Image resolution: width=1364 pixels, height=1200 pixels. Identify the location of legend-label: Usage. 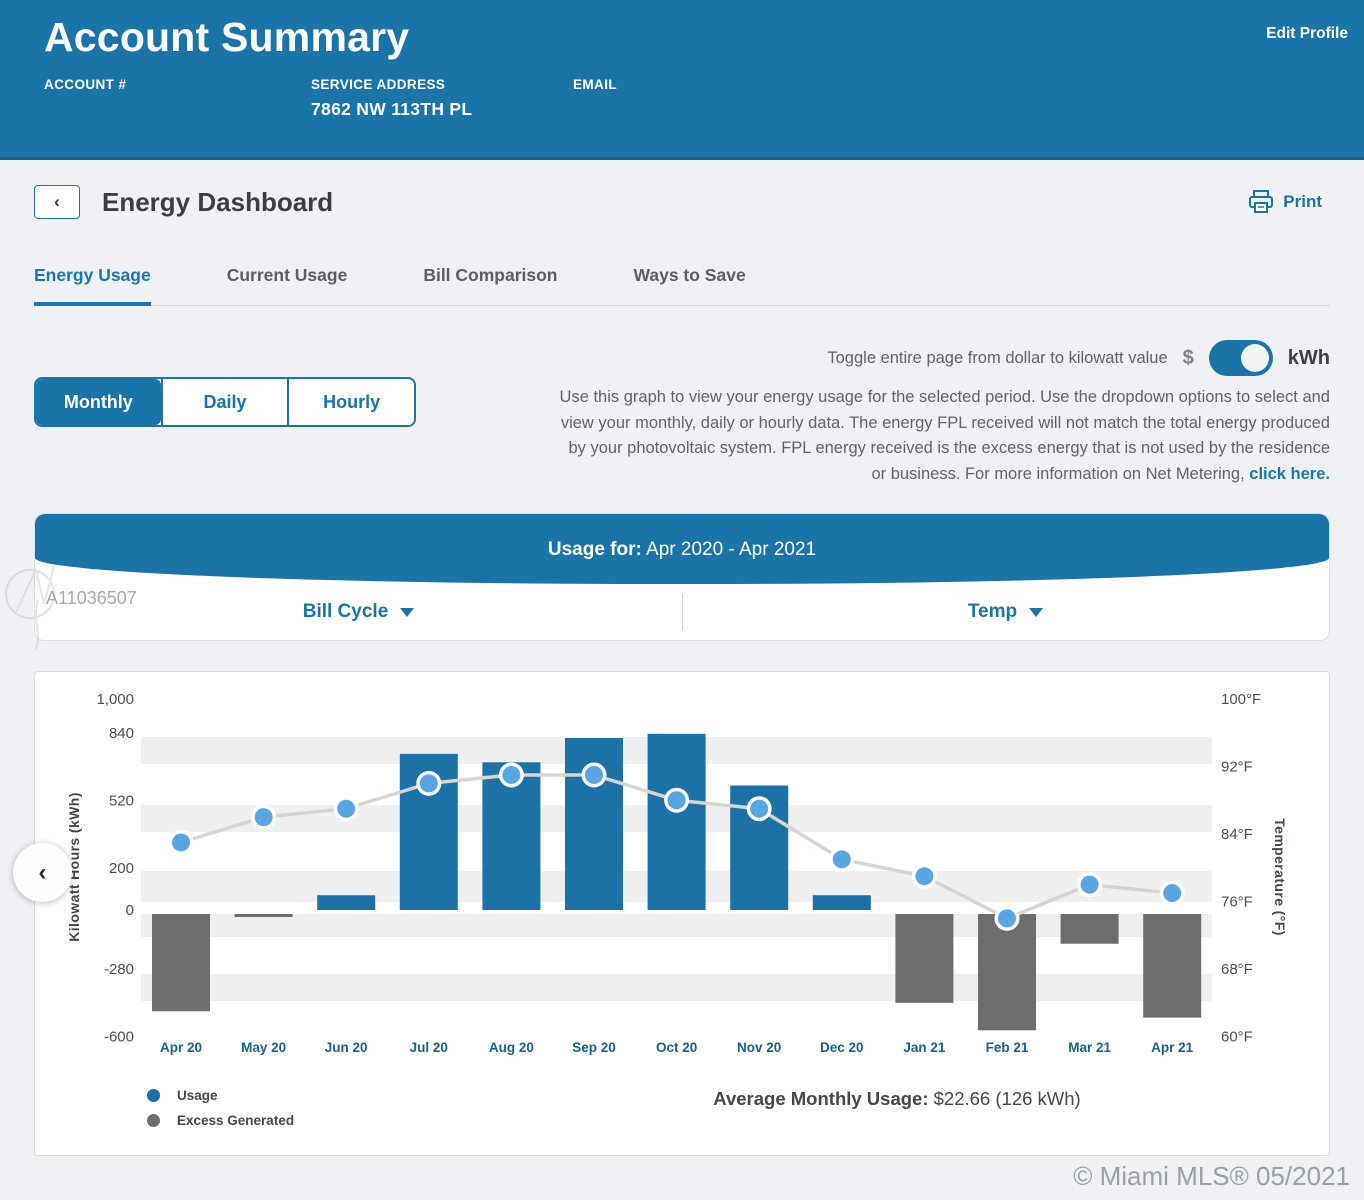
(197, 1095).